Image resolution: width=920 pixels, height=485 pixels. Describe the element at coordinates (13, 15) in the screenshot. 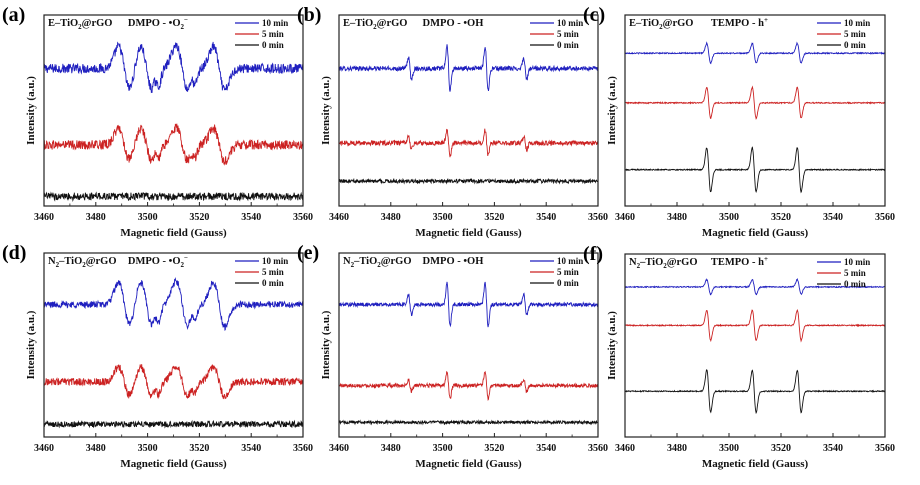

I see `panel-label: (a)` at that location.